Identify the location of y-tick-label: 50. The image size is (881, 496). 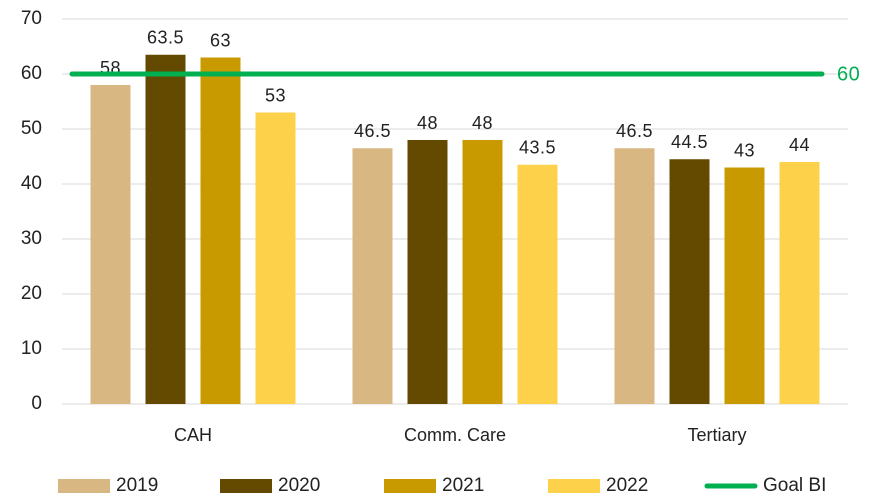
(31, 128).